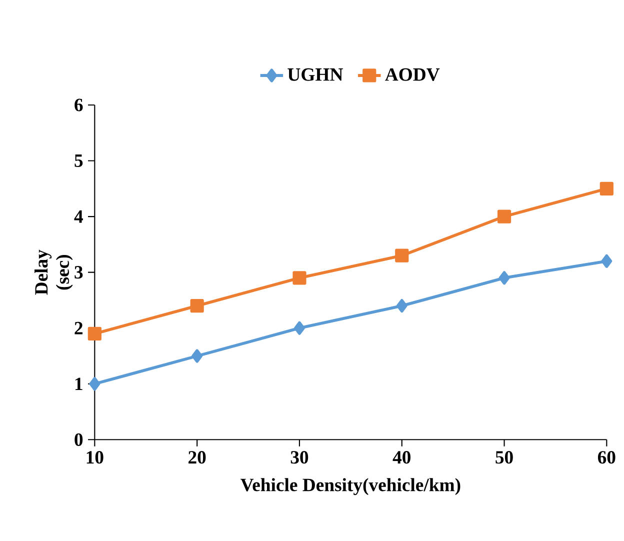 The height and width of the screenshot is (541, 624). What do you see at coordinates (315, 74) in the screenshot?
I see `legend-label: UGHN` at bounding box center [315, 74].